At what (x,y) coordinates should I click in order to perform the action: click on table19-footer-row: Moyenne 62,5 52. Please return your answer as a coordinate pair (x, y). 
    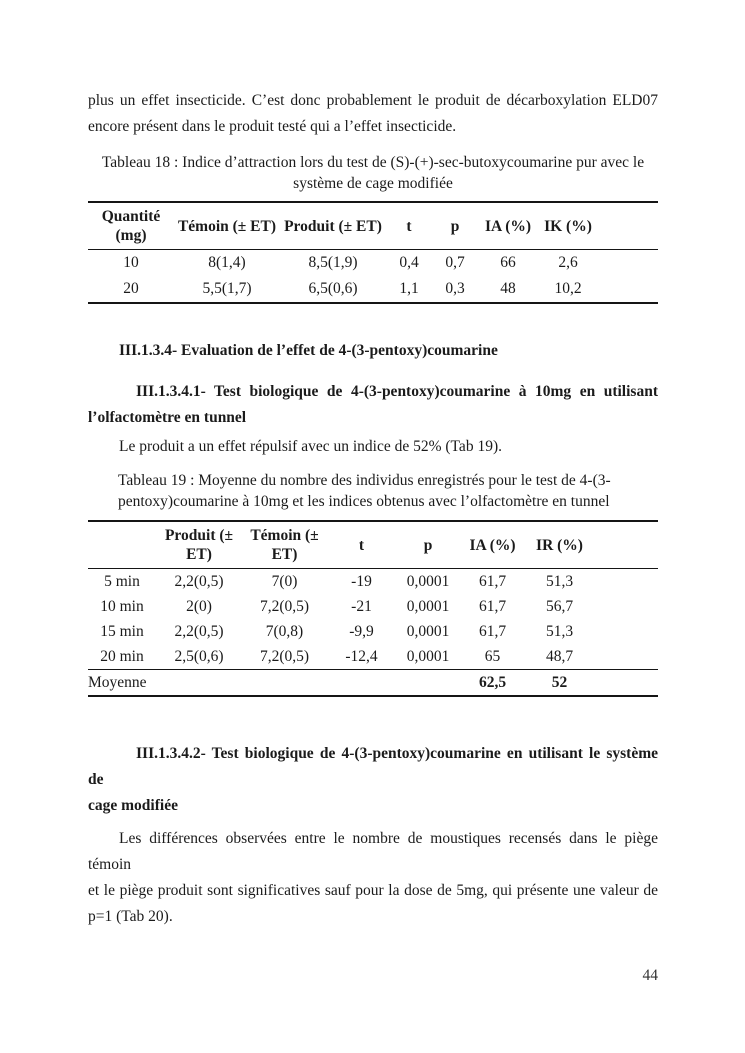
    Looking at the image, I should click on (373, 682).